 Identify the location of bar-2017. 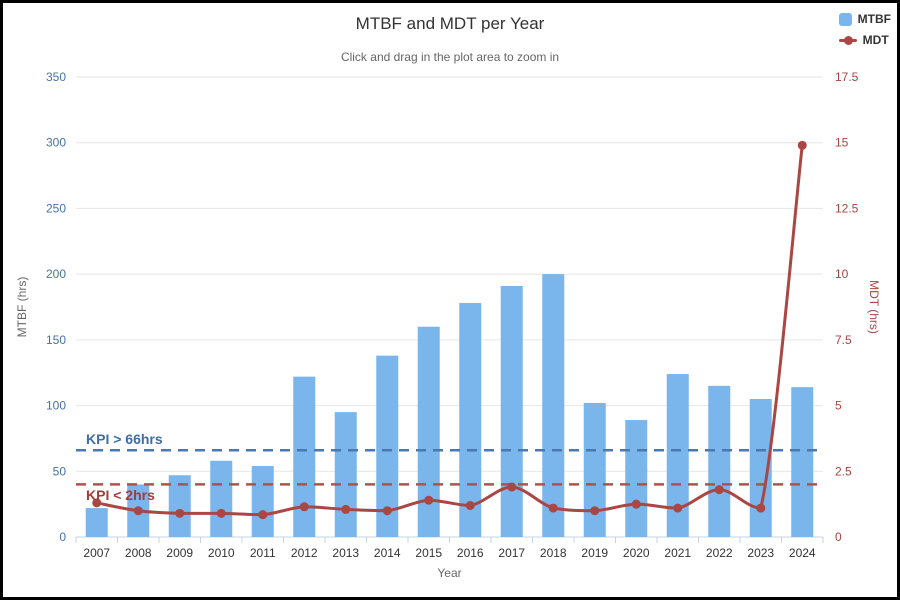
(511, 411).